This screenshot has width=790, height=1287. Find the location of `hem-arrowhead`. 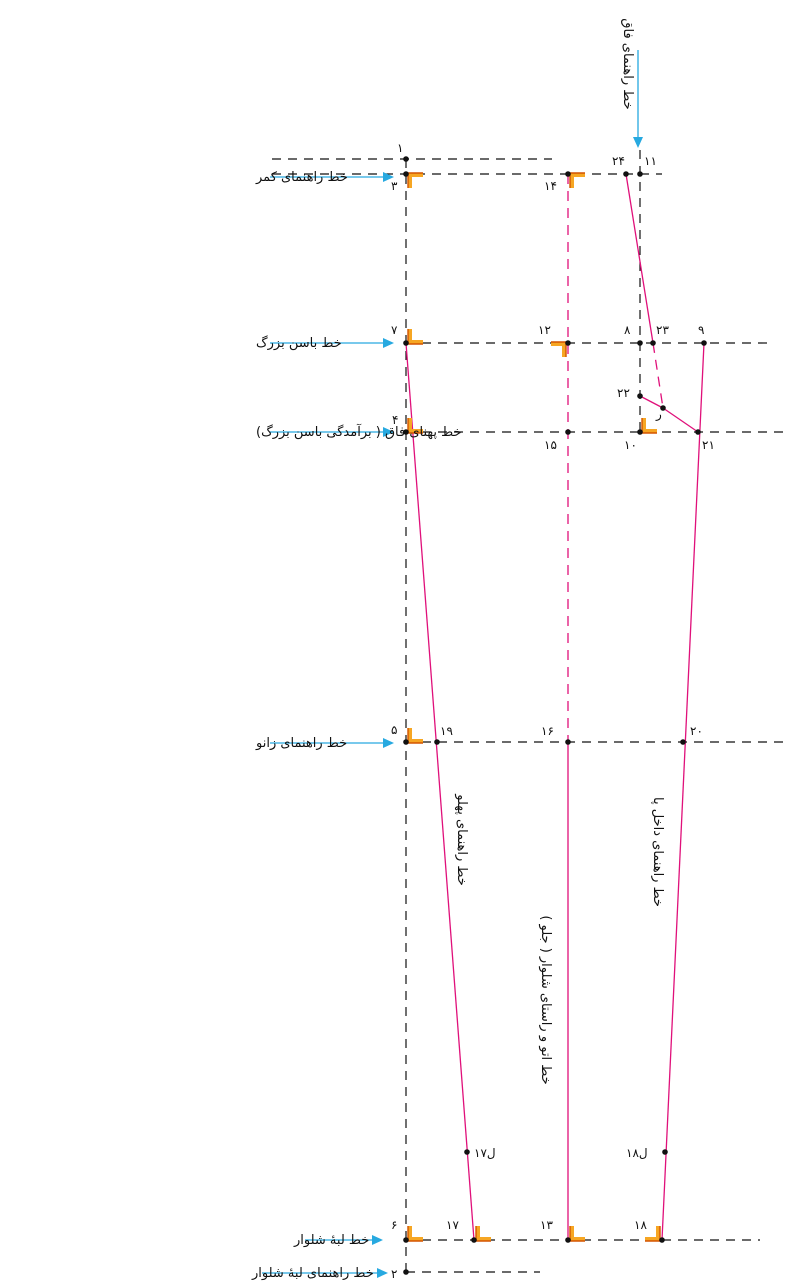

hem-arrowhead is located at coordinates (377, 1240).